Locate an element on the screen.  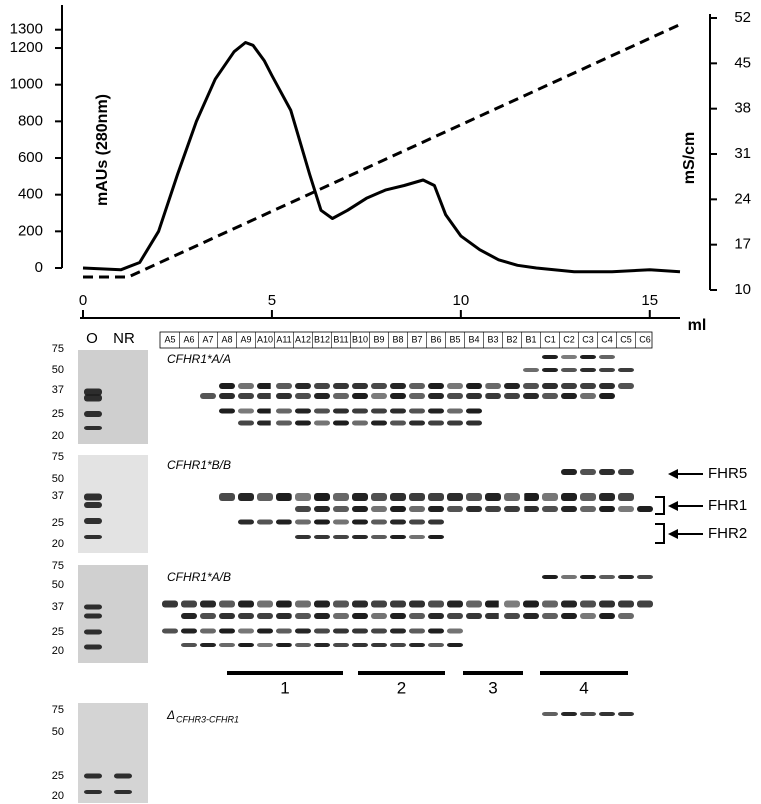
lane-label: B4 is located at coordinates (473, 339).